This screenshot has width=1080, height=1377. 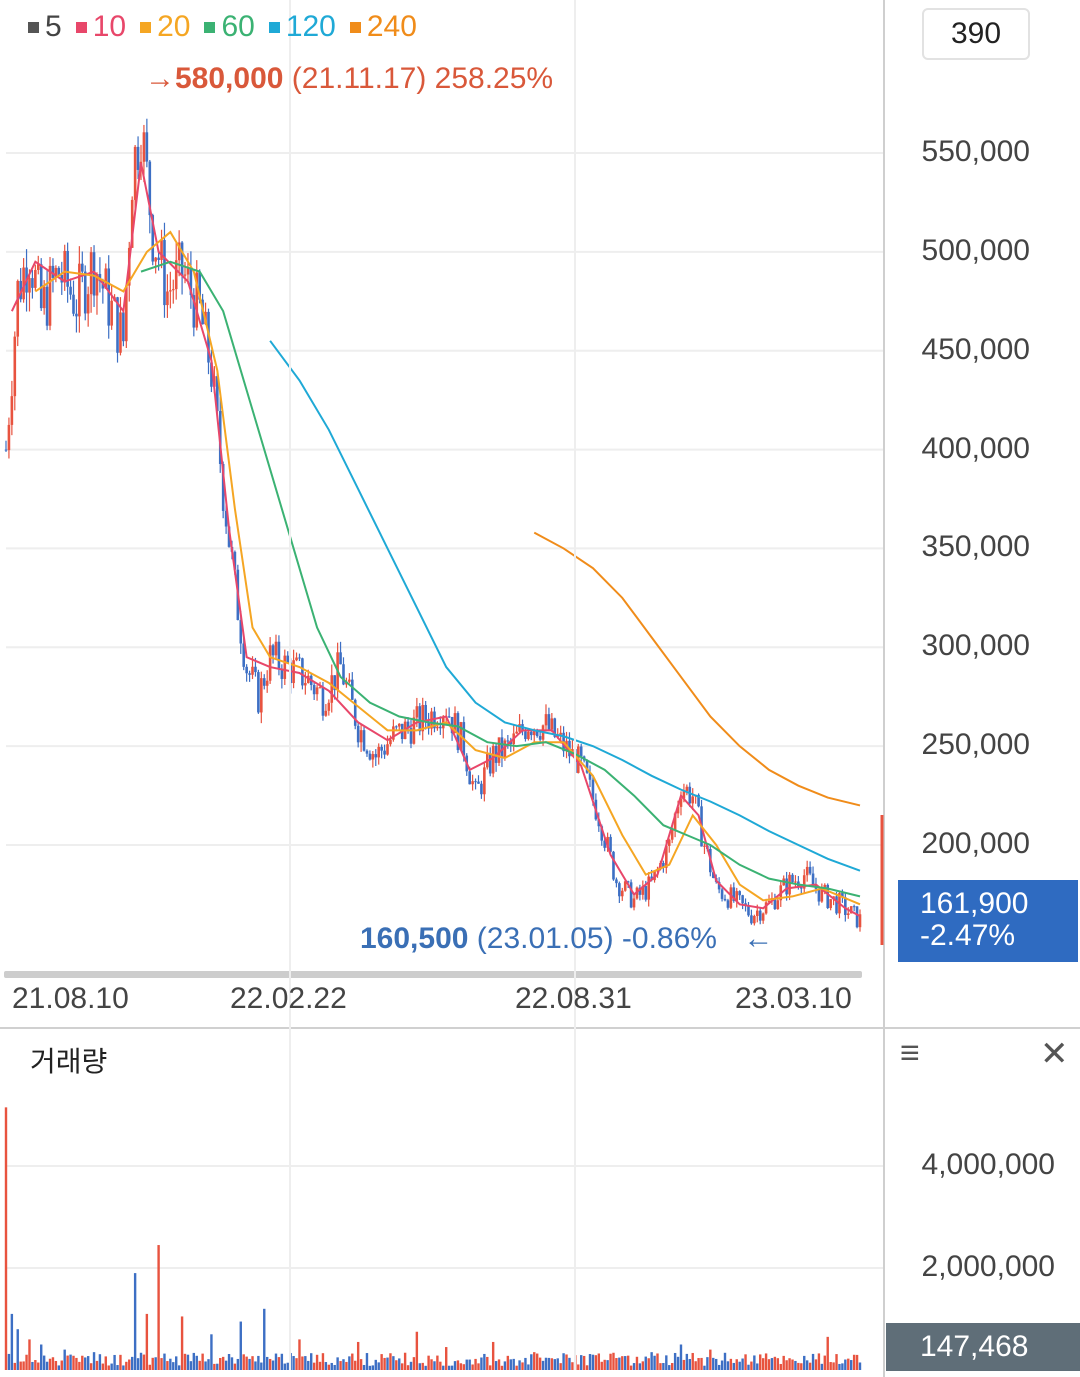 I want to click on close-icon: ✕, so click(x=1054, y=1054).